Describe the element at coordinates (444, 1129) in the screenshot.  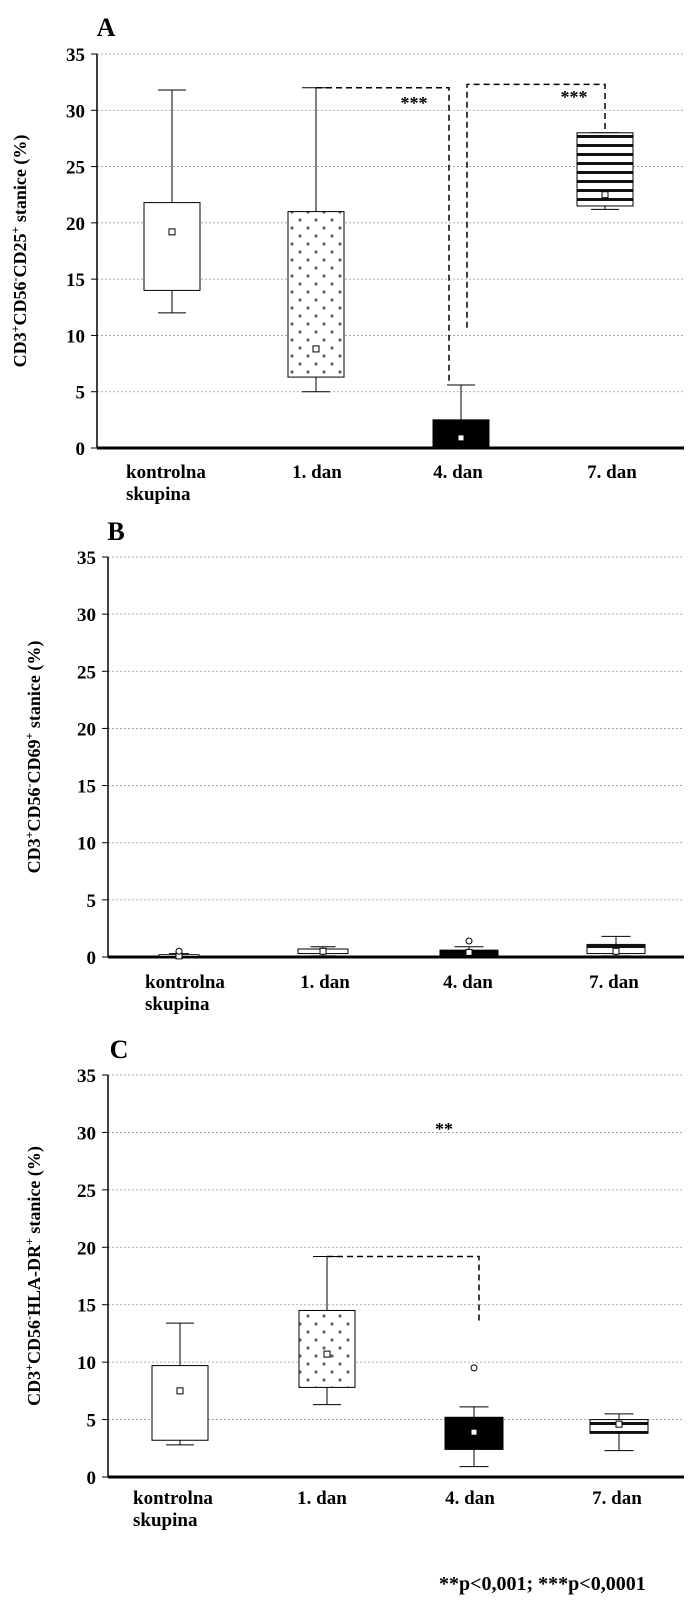
I see `significance-label: **` at that location.